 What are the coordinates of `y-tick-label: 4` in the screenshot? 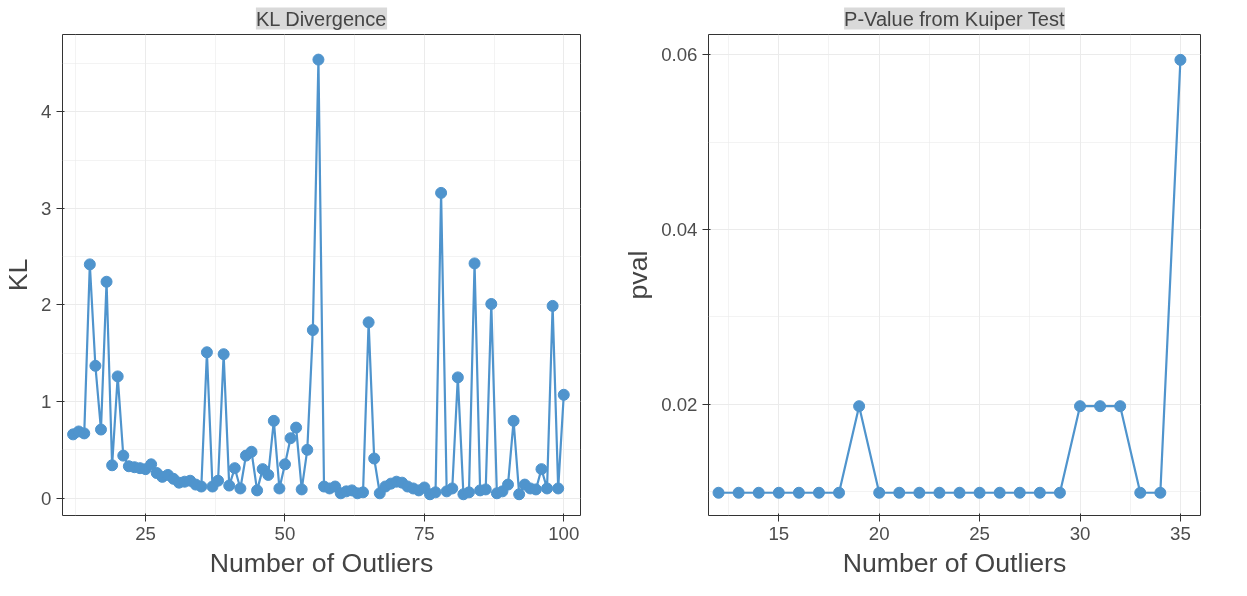 It's located at (46, 112).